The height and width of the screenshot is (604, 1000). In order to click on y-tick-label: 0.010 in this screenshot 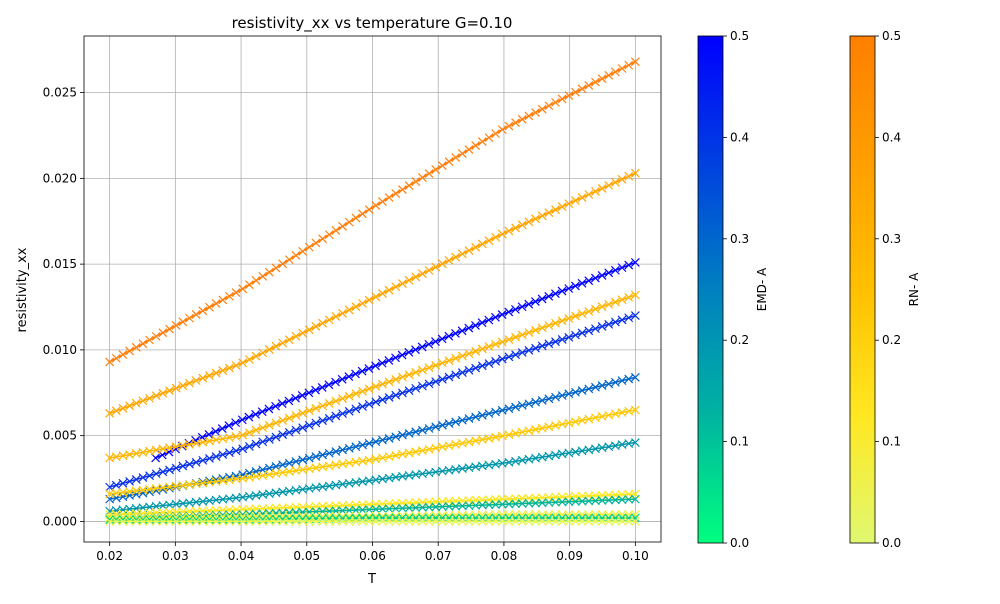, I will do `click(60, 350)`.